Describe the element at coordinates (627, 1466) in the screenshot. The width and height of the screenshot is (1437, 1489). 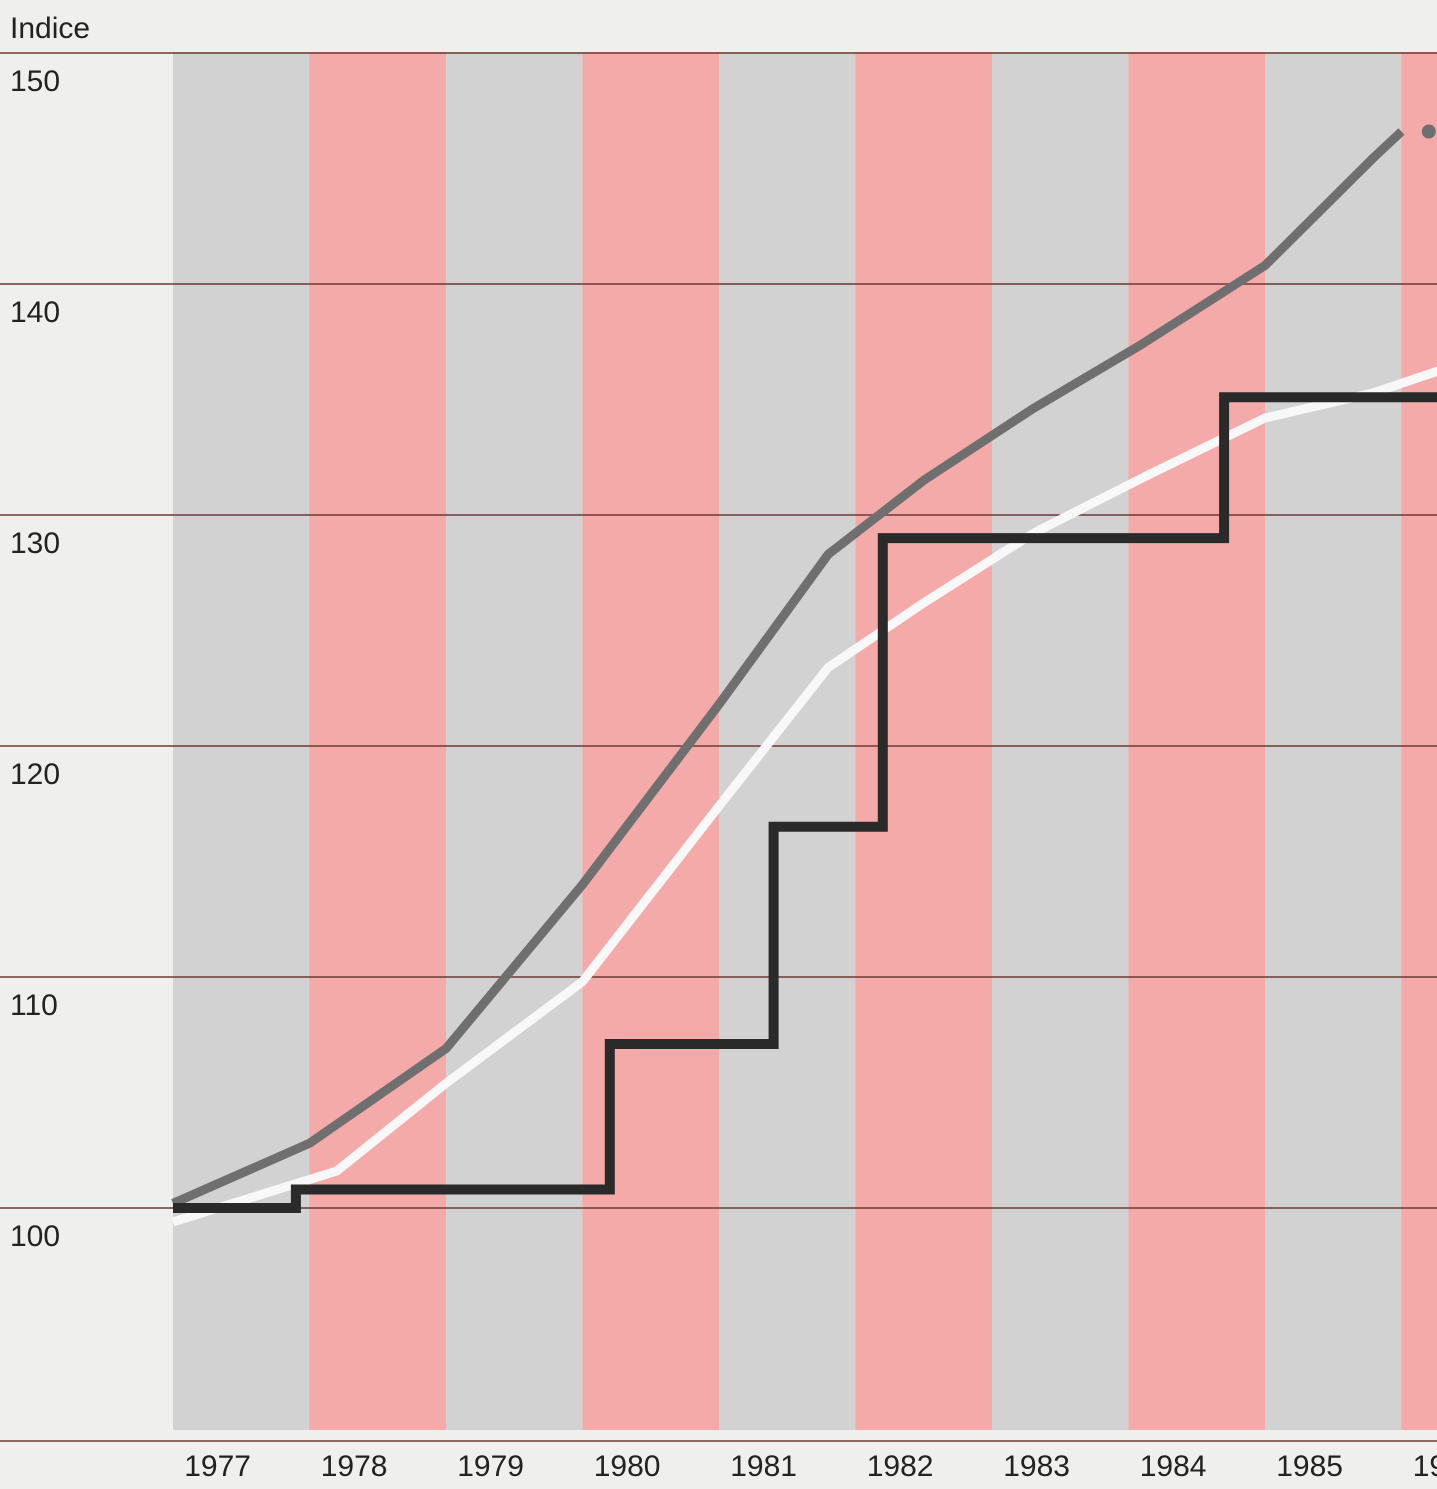
I see `x-tick-label: 1980` at that location.